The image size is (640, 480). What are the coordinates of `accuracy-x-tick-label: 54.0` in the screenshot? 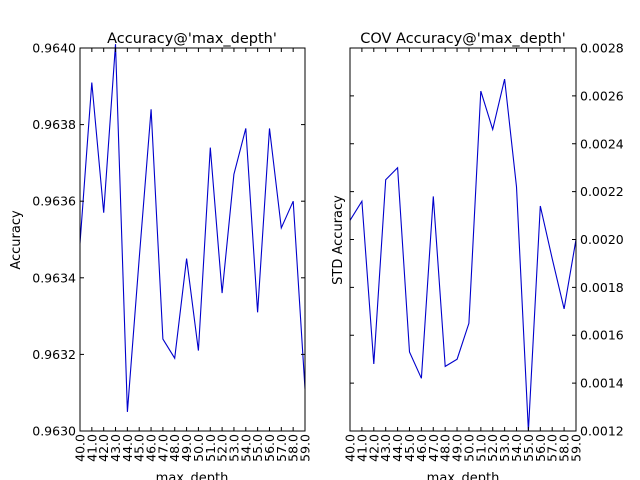 It's located at (245, 448).